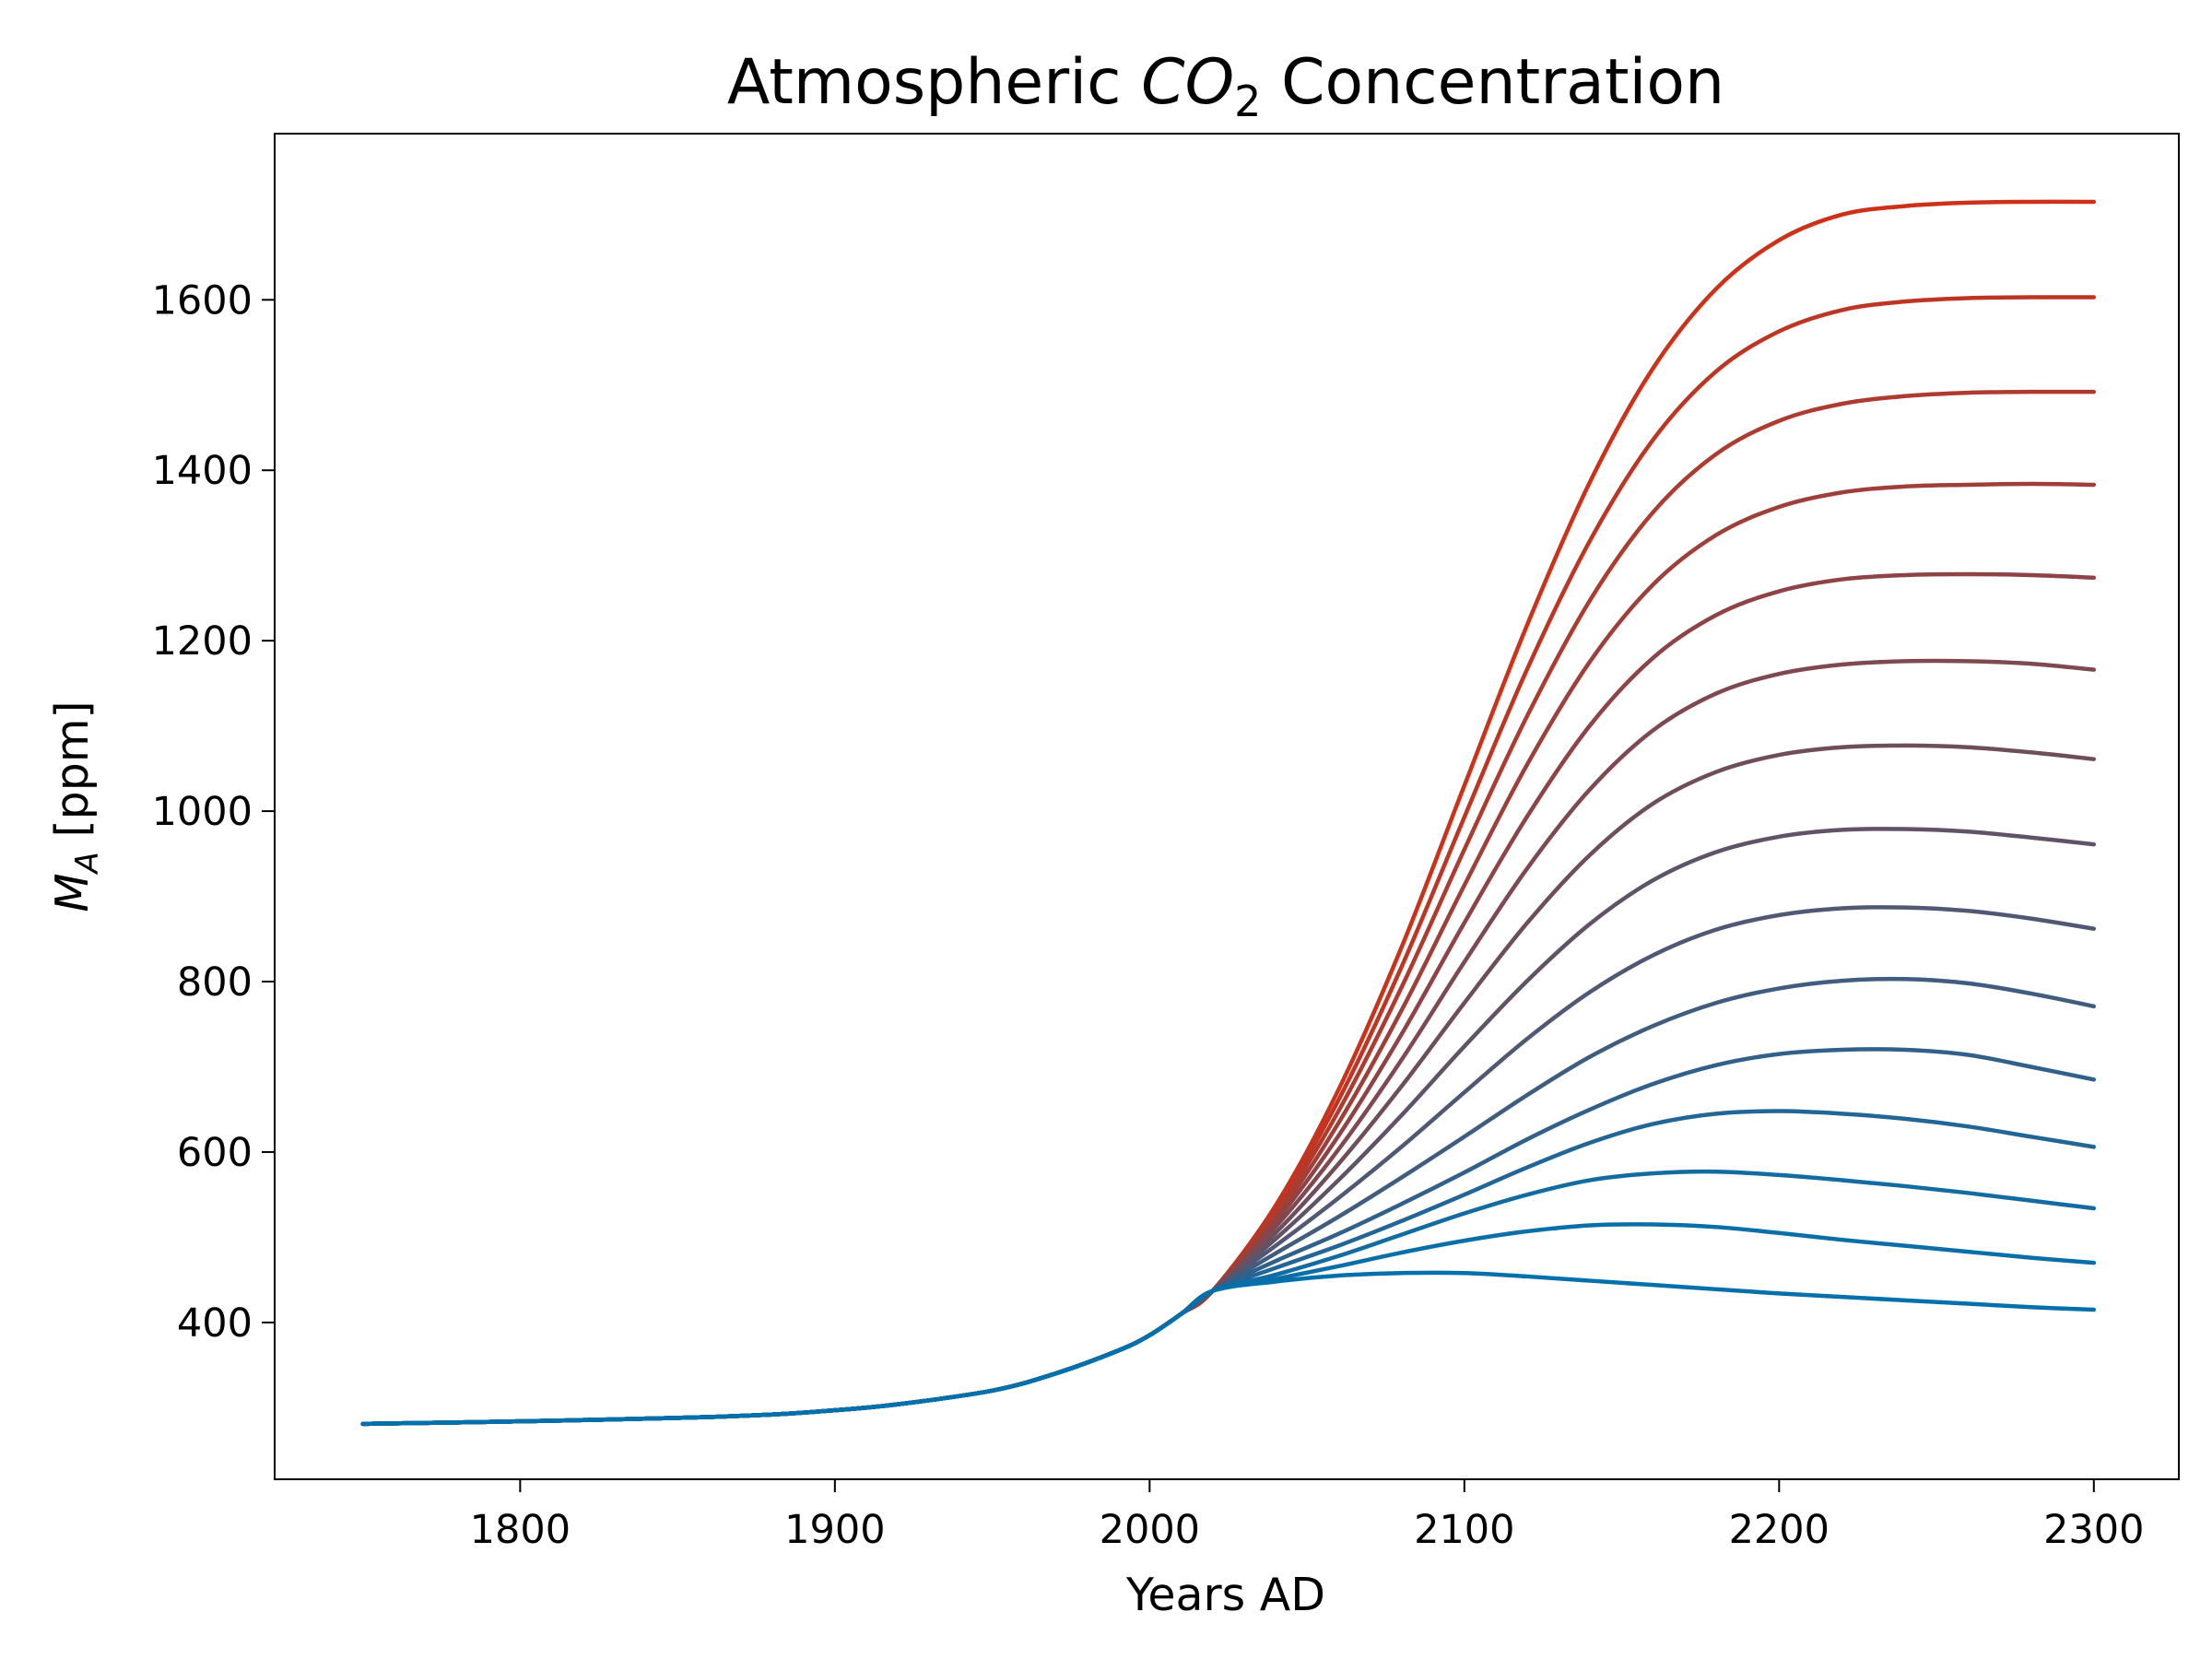 Image resolution: width=2212 pixels, height=1659 pixels. Describe the element at coordinates (215, 1323) in the screenshot. I see `y-tick-label-400: 400` at that location.